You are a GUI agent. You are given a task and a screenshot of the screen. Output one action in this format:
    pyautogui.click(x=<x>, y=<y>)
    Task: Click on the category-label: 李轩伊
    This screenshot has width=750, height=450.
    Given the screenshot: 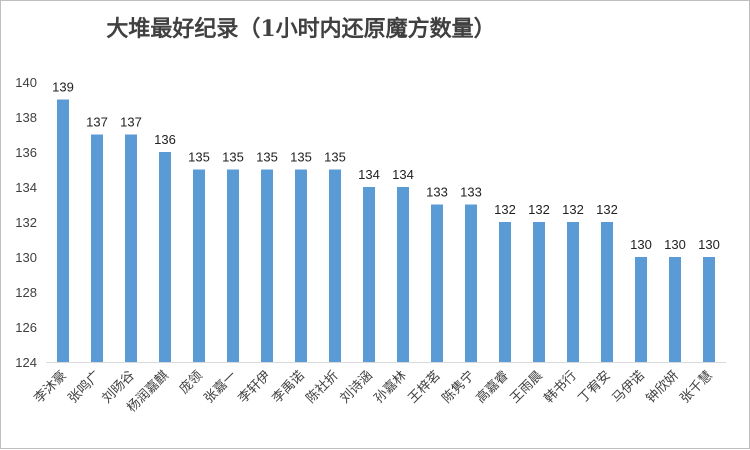 What is the action you would take?
    pyautogui.click(x=255, y=387)
    